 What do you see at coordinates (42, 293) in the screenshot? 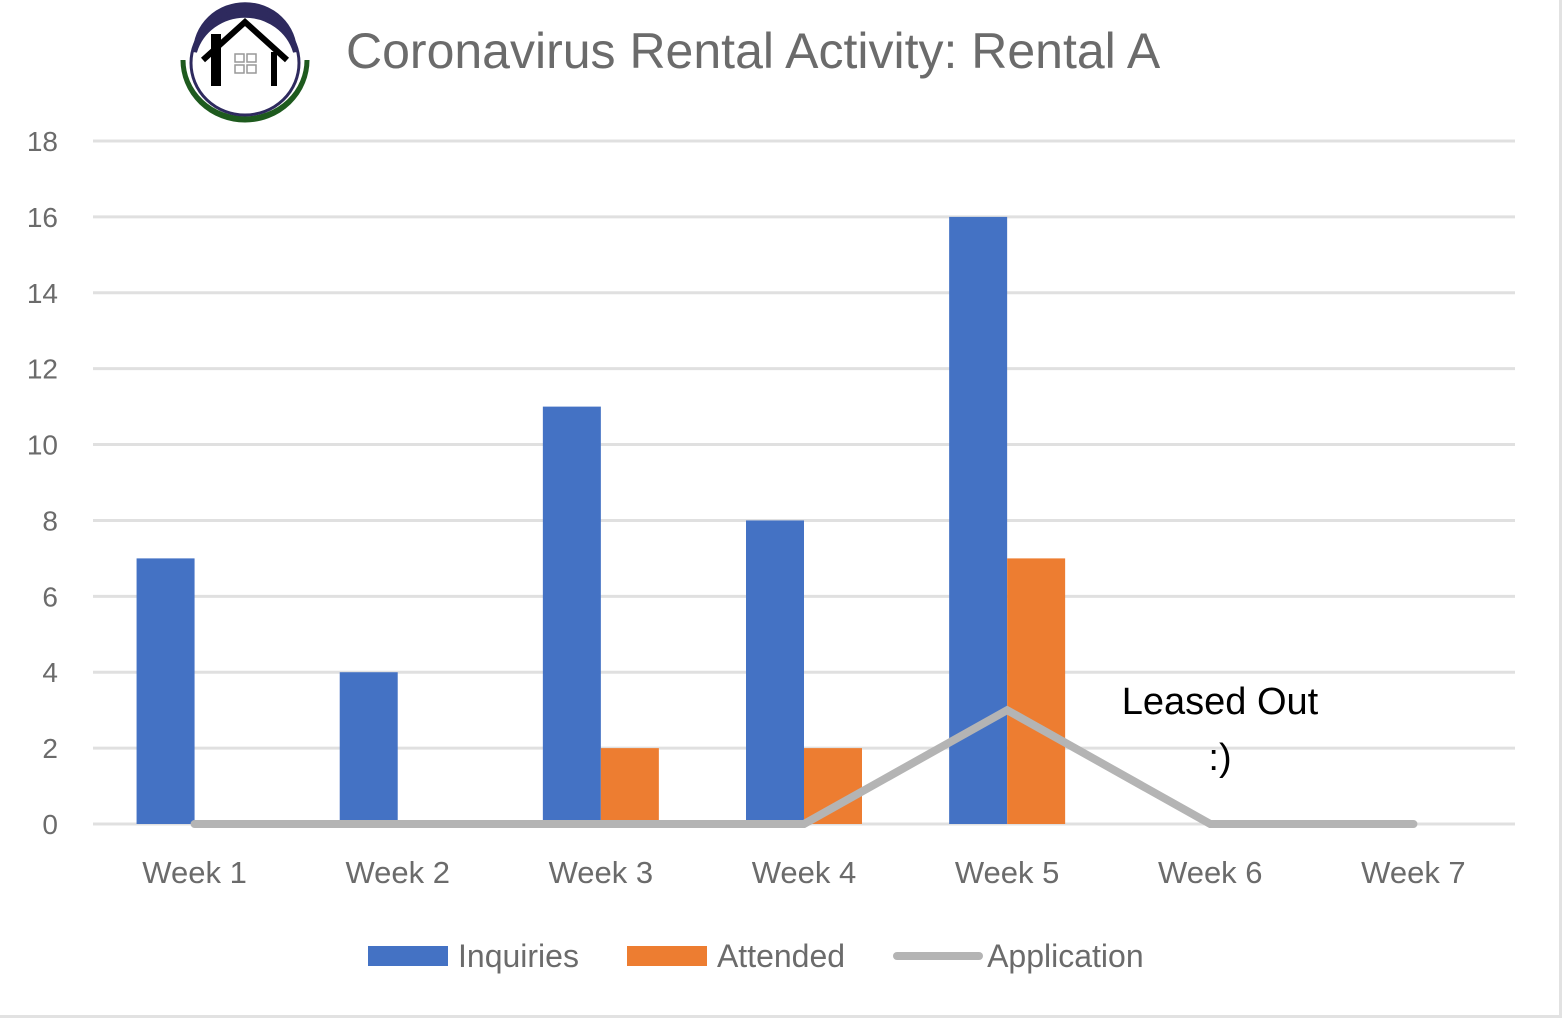
I see `y-tick-label: 14` at bounding box center [42, 293].